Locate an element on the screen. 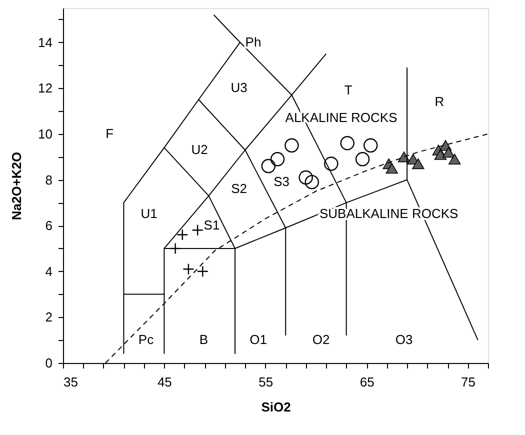 This screenshot has width=525, height=435. annotation: Pc is located at coordinates (146, 340).